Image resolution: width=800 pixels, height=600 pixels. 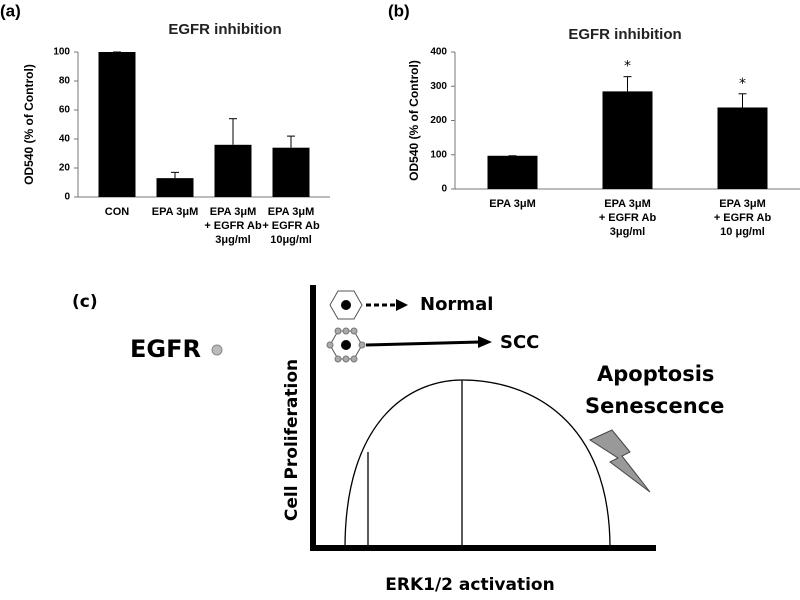 I want to click on curve, so click(x=477, y=464).